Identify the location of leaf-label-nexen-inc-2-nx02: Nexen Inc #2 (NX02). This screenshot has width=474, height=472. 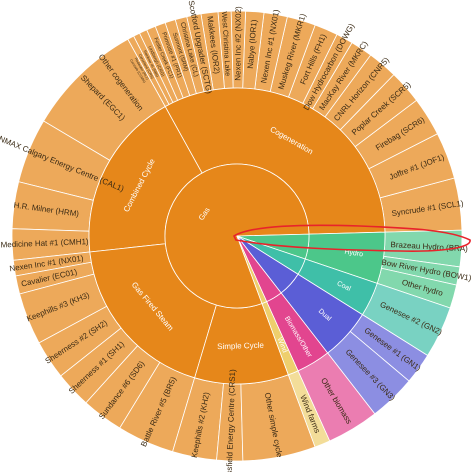
(237, 43).